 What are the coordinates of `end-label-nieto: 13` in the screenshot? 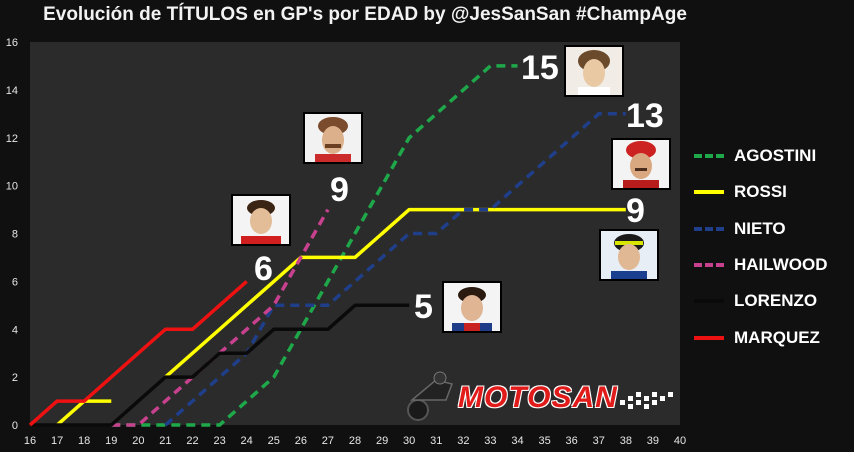 It's located at (645, 116).